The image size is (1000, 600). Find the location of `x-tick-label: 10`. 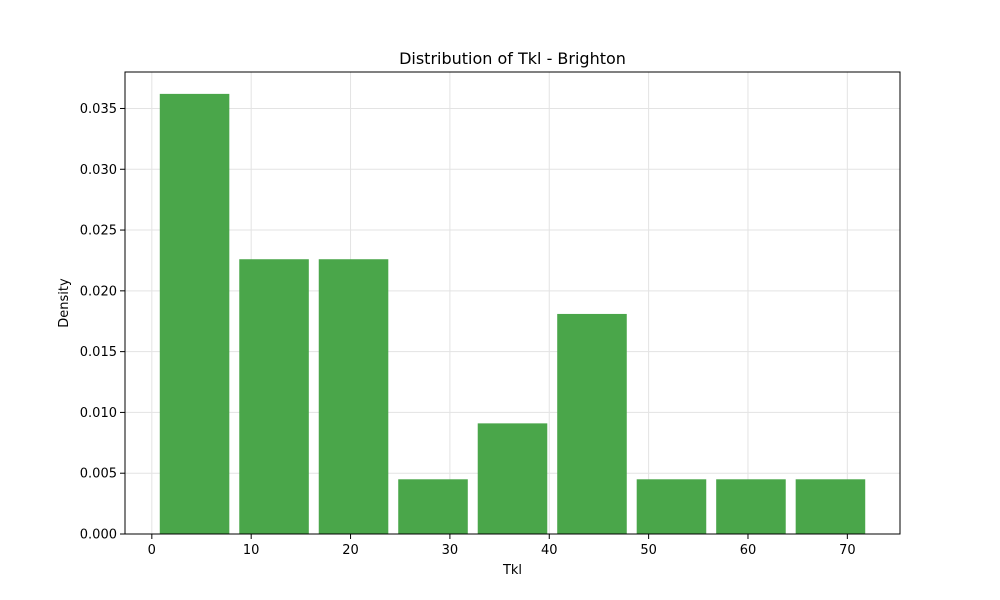

x-tick-label: 10 is located at coordinates (251, 550).